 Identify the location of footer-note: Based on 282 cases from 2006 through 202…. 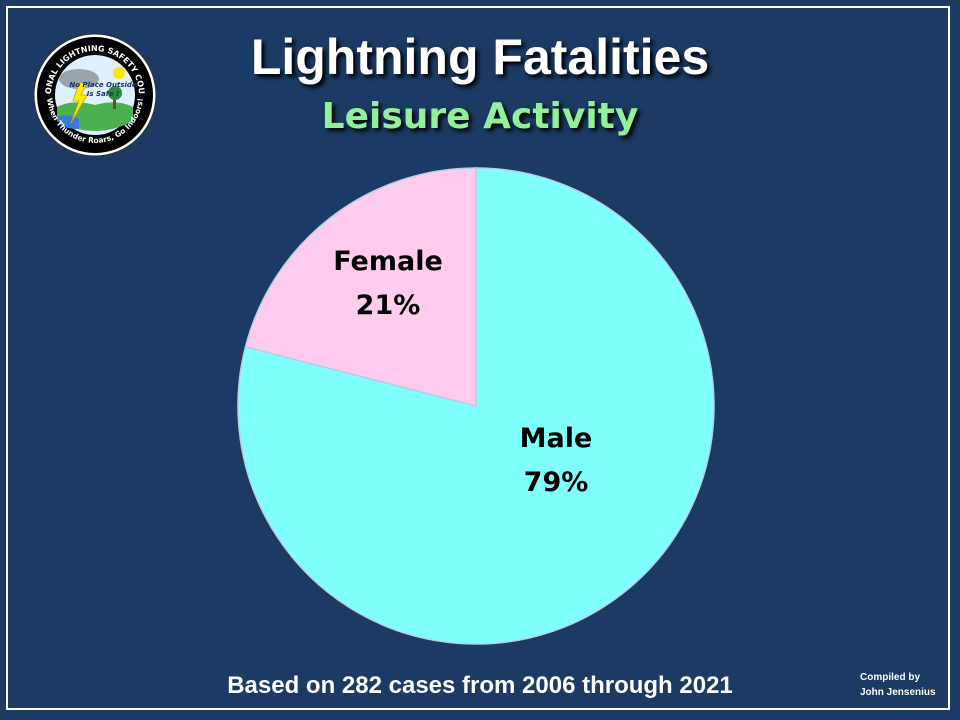
(480, 685).